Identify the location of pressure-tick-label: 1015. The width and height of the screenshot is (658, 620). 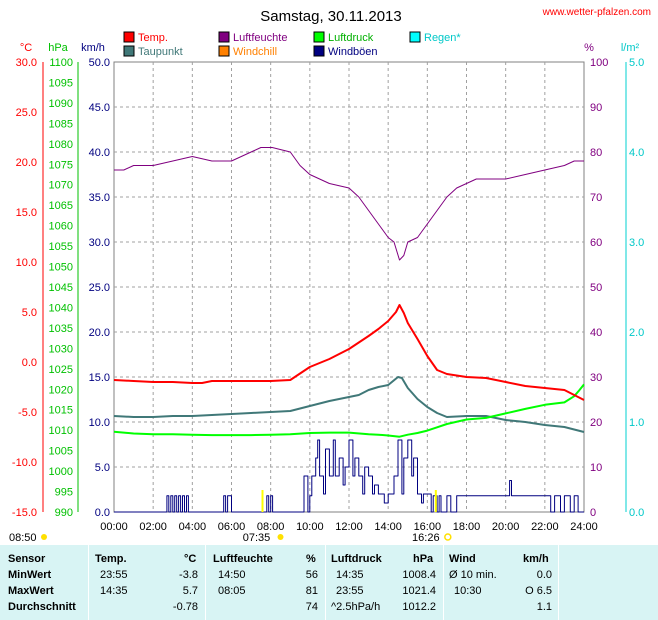
(61, 411).